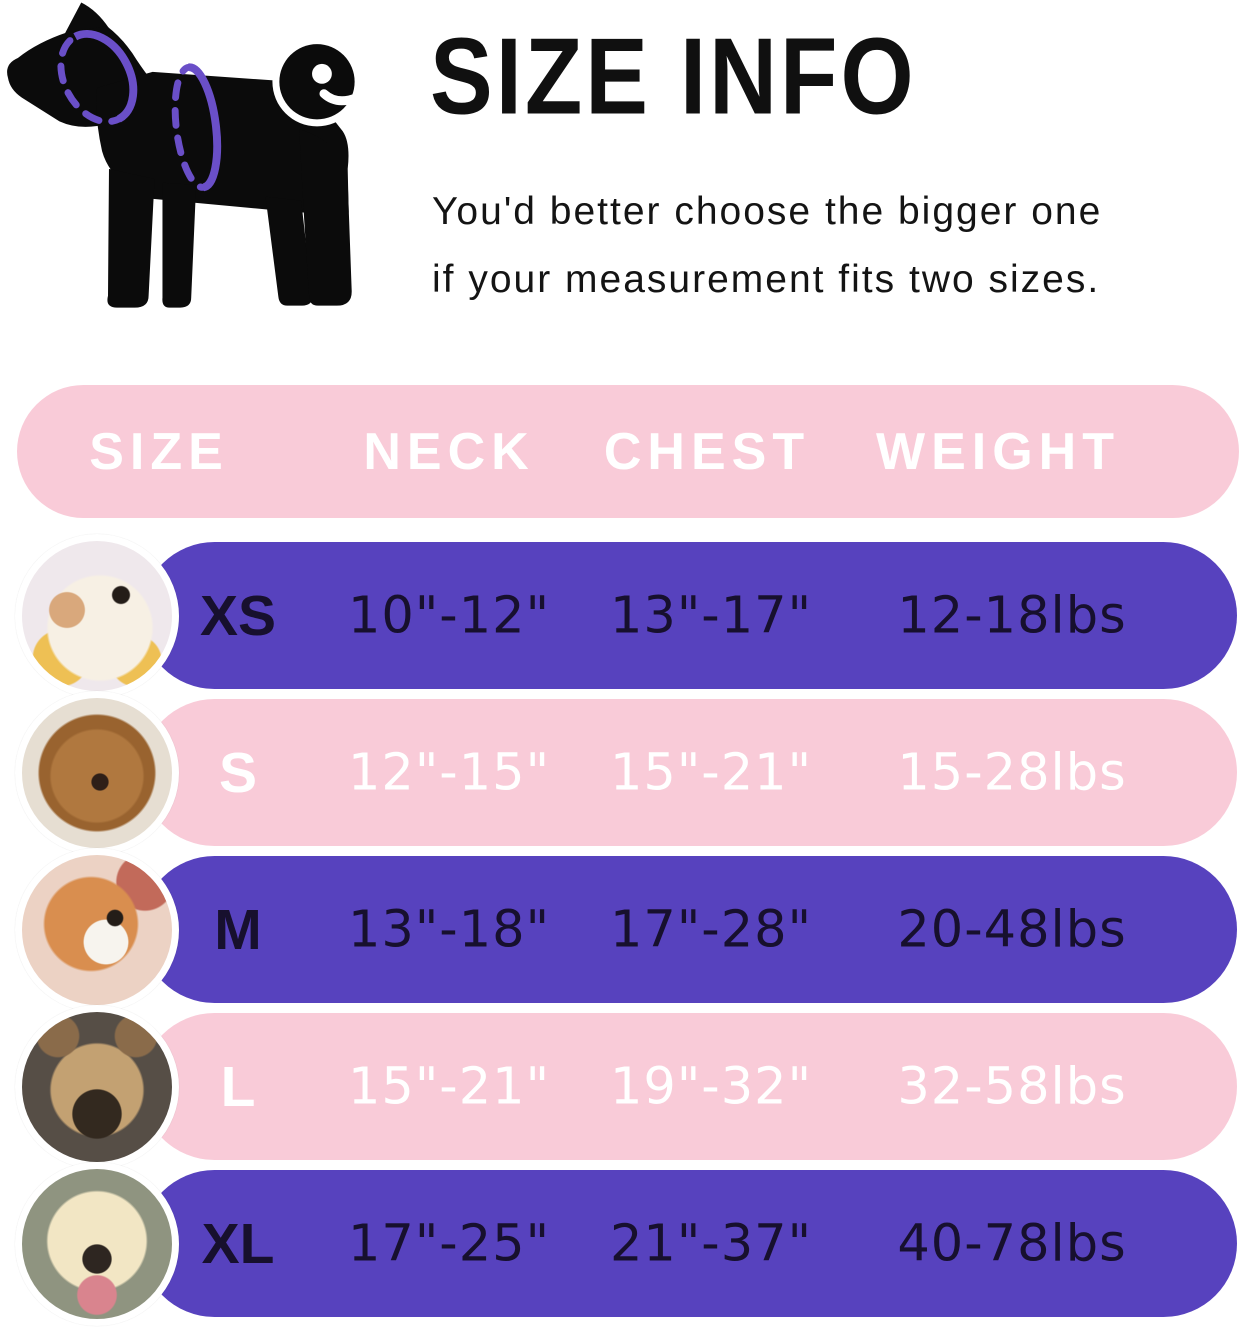 This screenshot has height=1331, width=1246. What do you see at coordinates (97, 772) in the screenshot?
I see `poodle-photo` at bounding box center [97, 772].